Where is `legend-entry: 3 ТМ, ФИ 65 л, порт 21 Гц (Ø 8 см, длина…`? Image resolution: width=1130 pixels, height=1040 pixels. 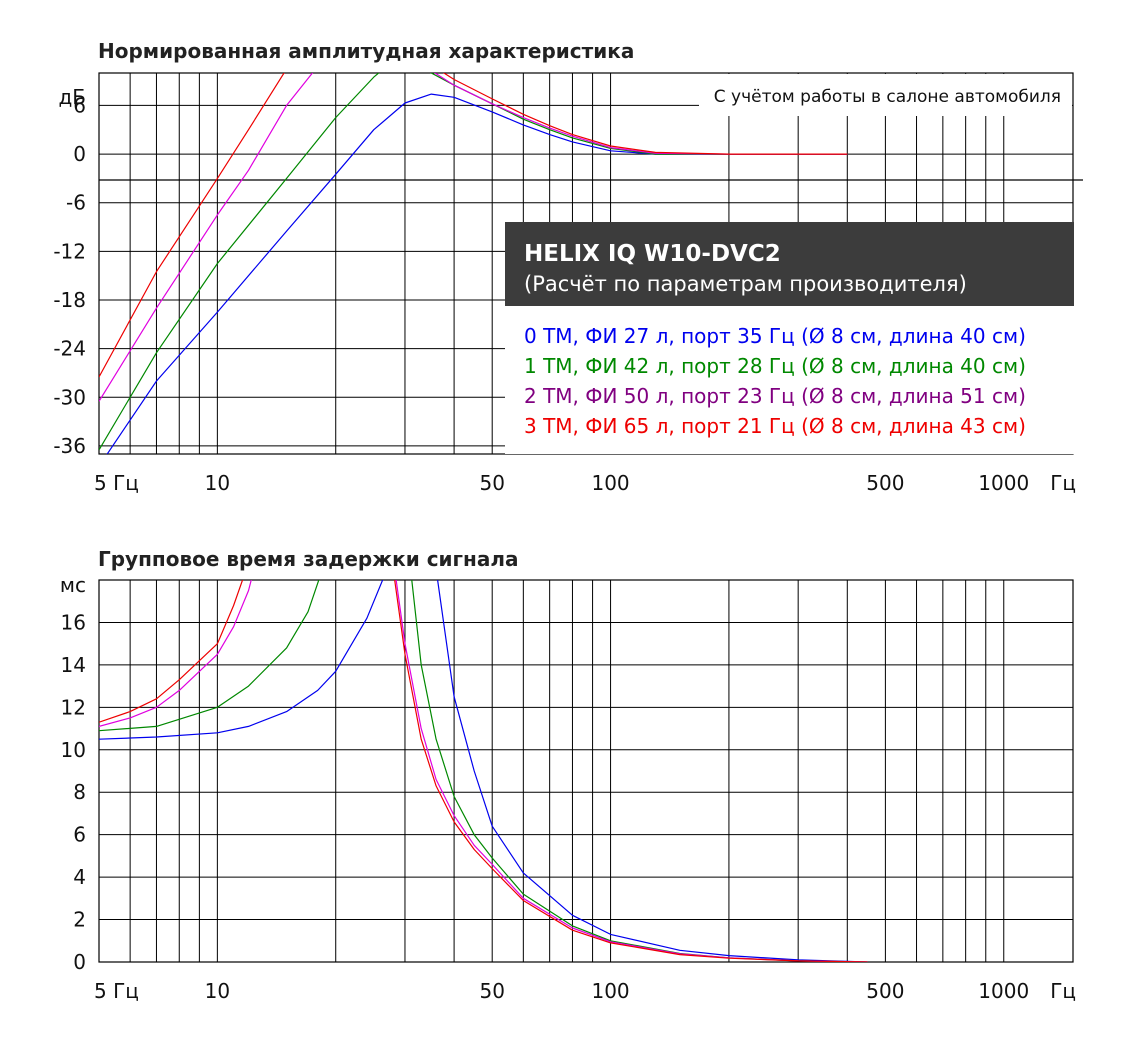 legend-entry: 3 ТМ, ФИ 65 л, порт 21 Гц (Ø 8 см, длина… is located at coordinates (775, 426).